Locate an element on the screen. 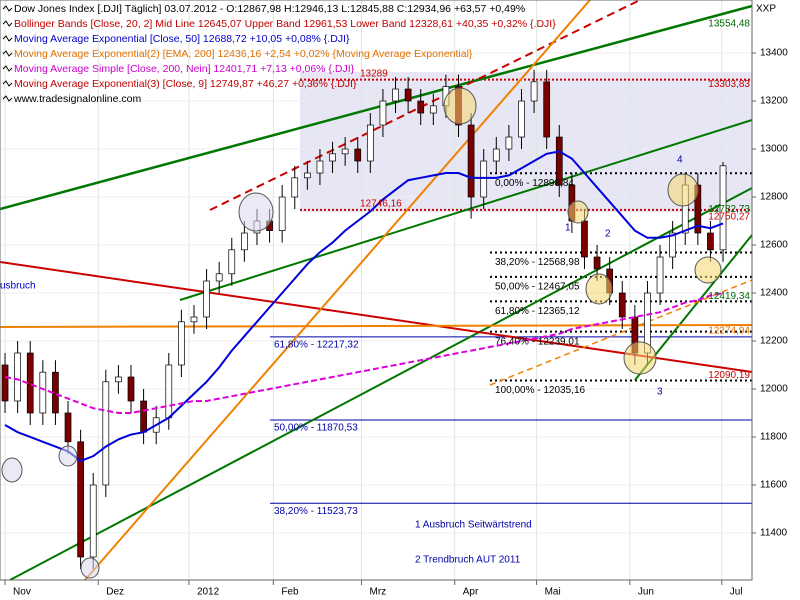 The width and height of the screenshot is (800, 600). wave-label: 4 is located at coordinates (680, 160).